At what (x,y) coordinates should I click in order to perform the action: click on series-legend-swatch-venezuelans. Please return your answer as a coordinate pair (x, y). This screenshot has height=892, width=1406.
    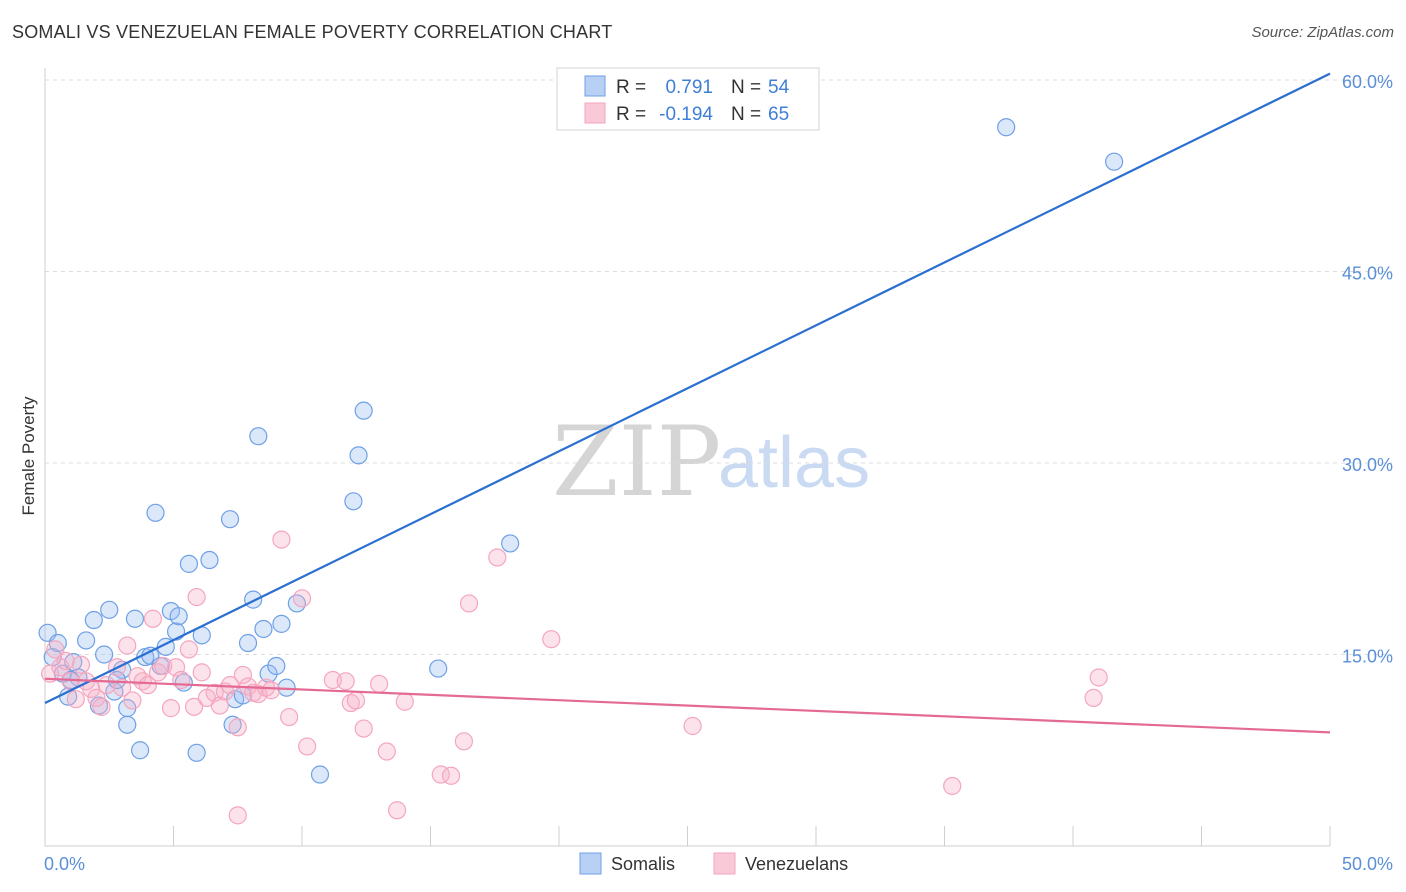
    Looking at the image, I should click on (724, 863).